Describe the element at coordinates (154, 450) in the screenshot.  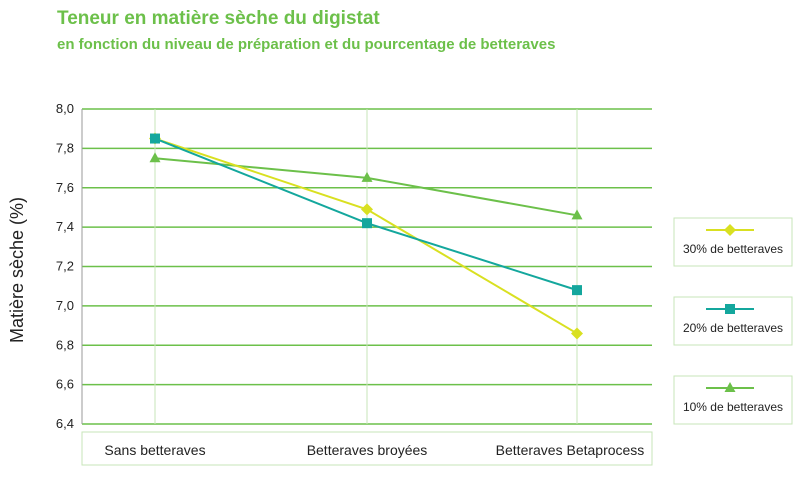
I see `x-tick-label: Sans betteraves` at that location.